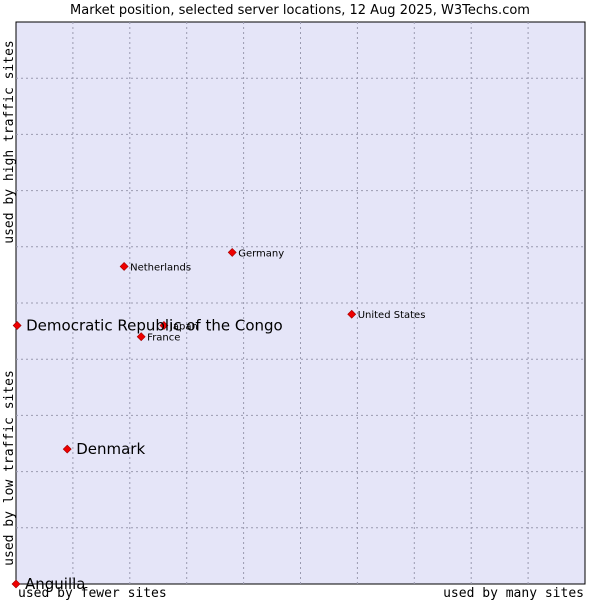  I want to click on point-label: Japan, so click(183, 326).